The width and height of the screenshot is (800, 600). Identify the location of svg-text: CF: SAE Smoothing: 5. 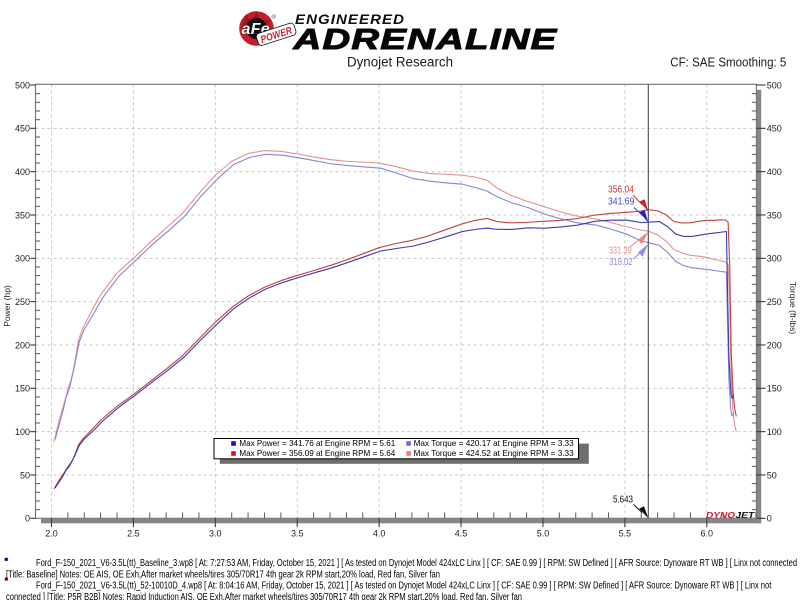
(728, 62).